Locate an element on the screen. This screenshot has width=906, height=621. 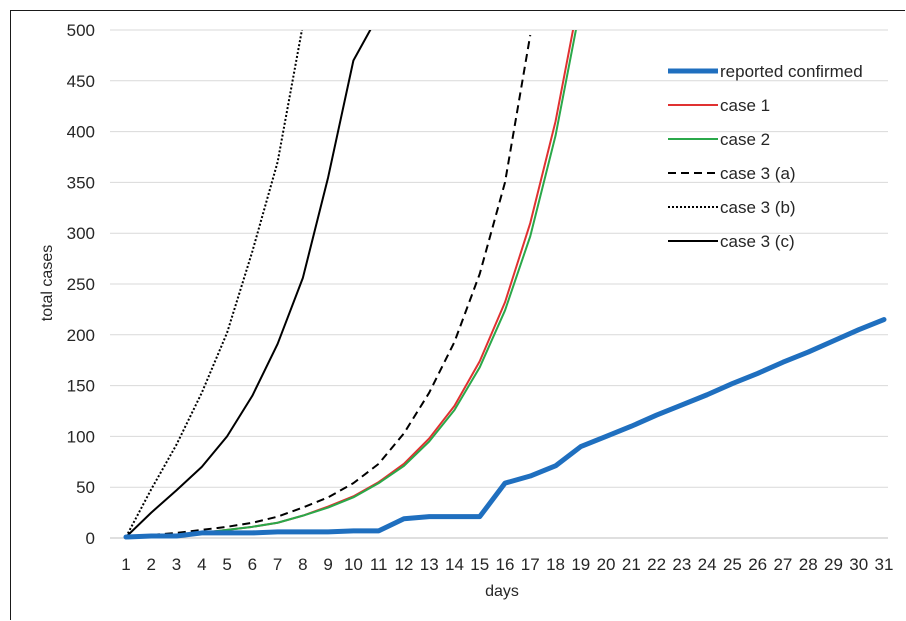
x-tick-label: 14 is located at coordinates (454, 564).